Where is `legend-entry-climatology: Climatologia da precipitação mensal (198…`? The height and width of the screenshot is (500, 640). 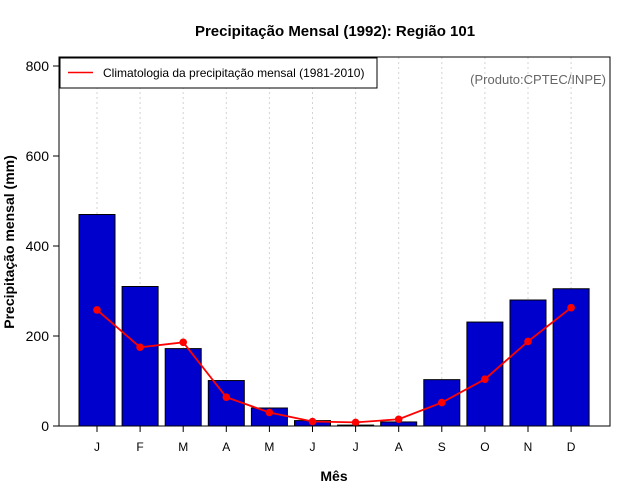
legend-entry-climatology: Climatologia da precipitação mensal (198… is located at coordinates (233, 73).